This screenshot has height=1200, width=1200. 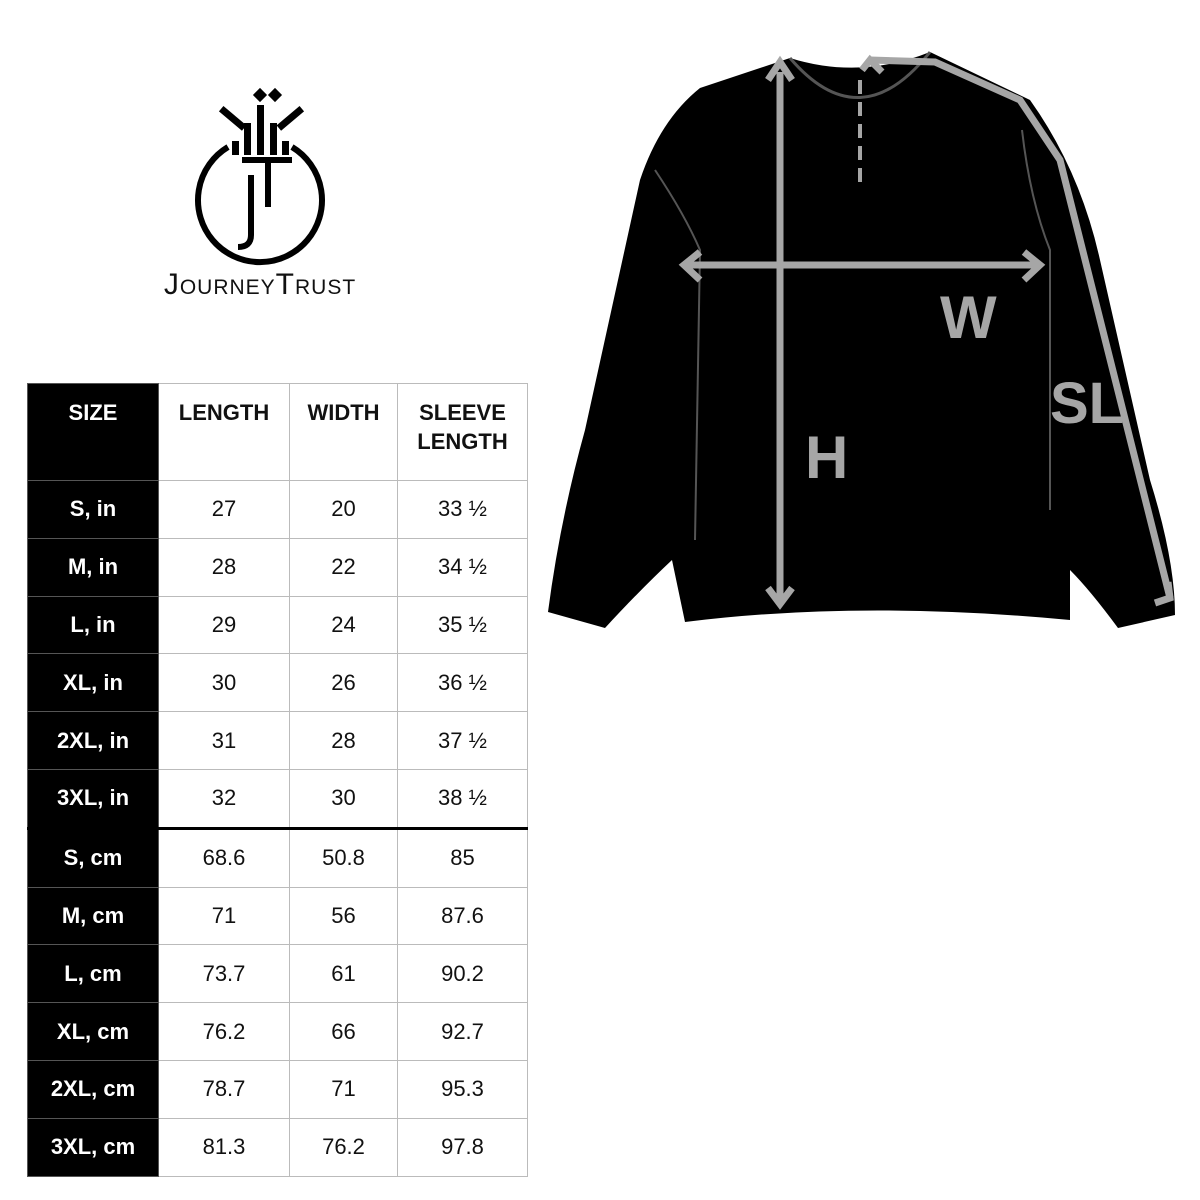 I want to click on width-cell: 71, so click(x=343, y=1089).